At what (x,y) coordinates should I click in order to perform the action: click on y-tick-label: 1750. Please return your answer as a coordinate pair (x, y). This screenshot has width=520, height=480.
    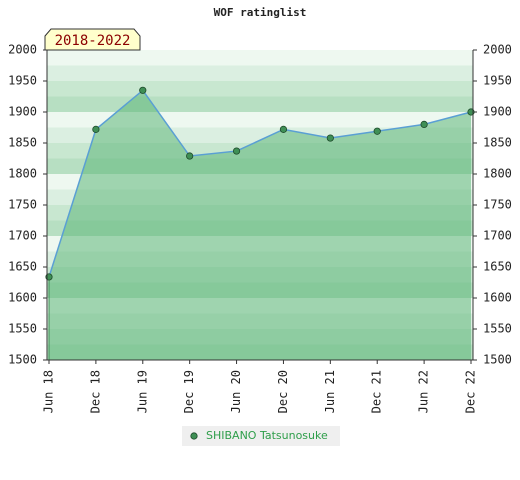
    Looking at the image, I should click on (22, 205).